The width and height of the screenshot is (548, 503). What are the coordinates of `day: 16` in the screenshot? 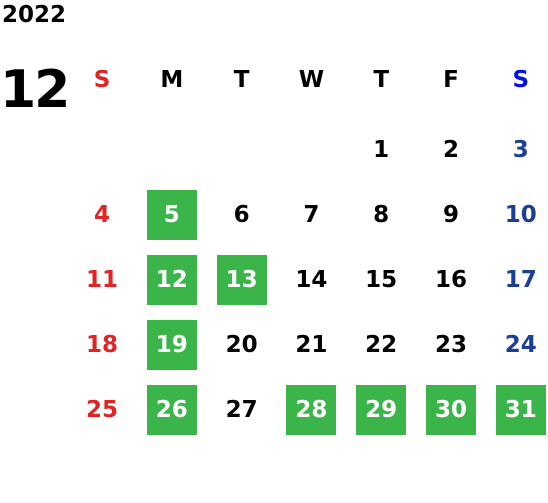 It's located at (450, 280).